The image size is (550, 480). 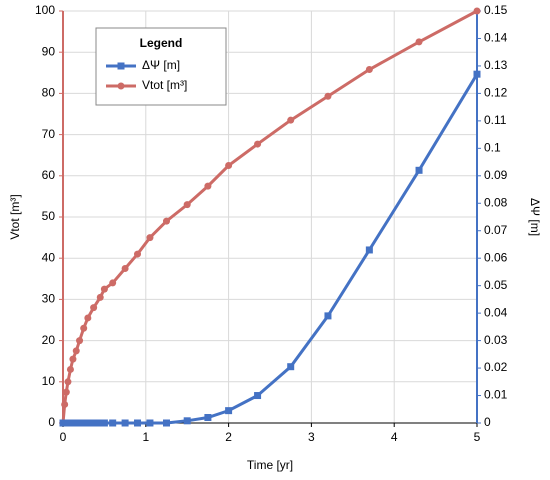 I want to click on y-tick-label: 10, so click(x=49, y=381).